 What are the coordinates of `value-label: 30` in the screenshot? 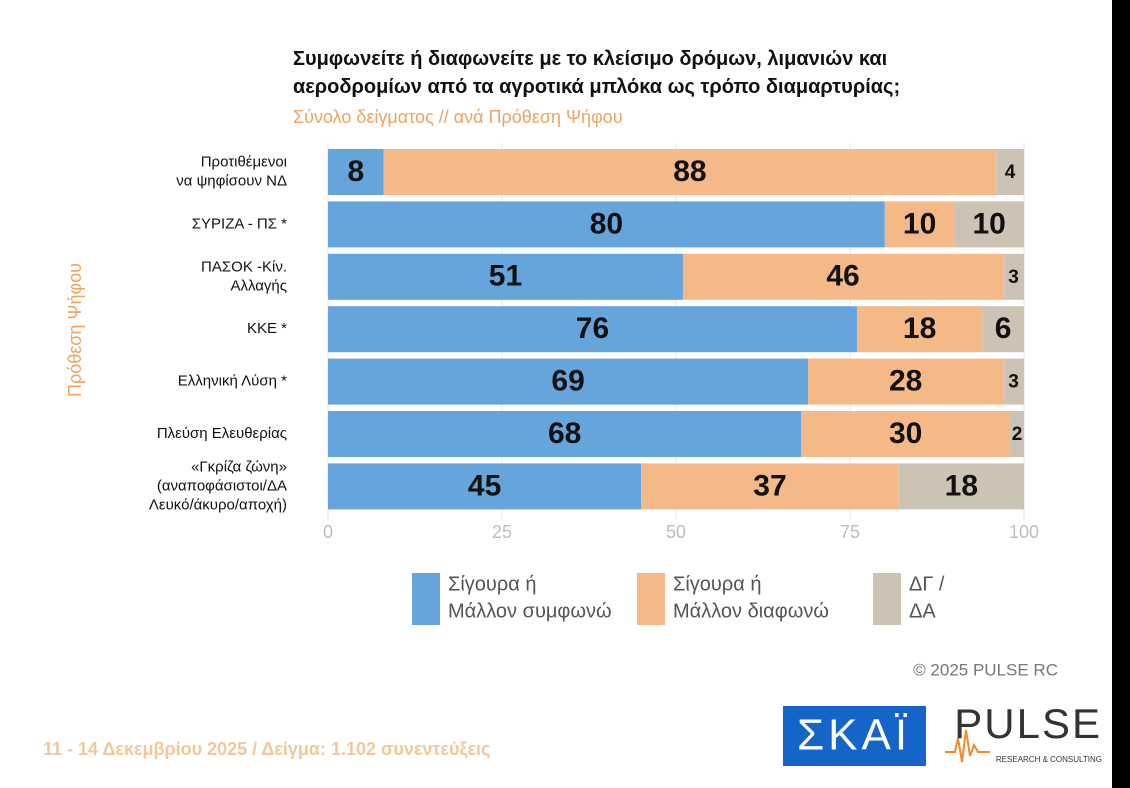 It's located at (905, 433).